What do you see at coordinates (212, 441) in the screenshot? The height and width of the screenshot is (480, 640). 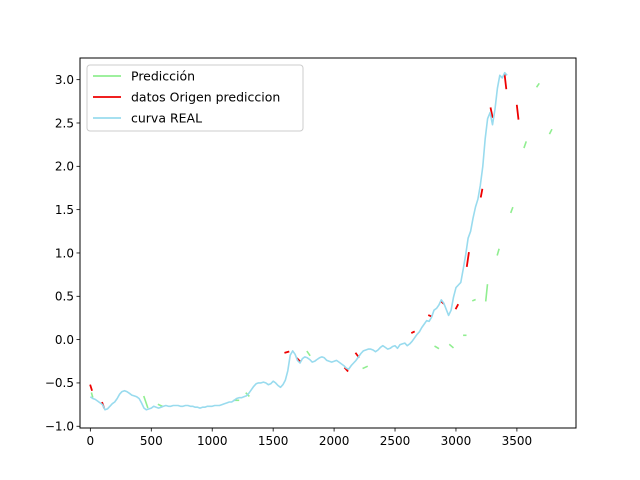 I see `x-tick-label: 1000` at bounding box center [212, 441].